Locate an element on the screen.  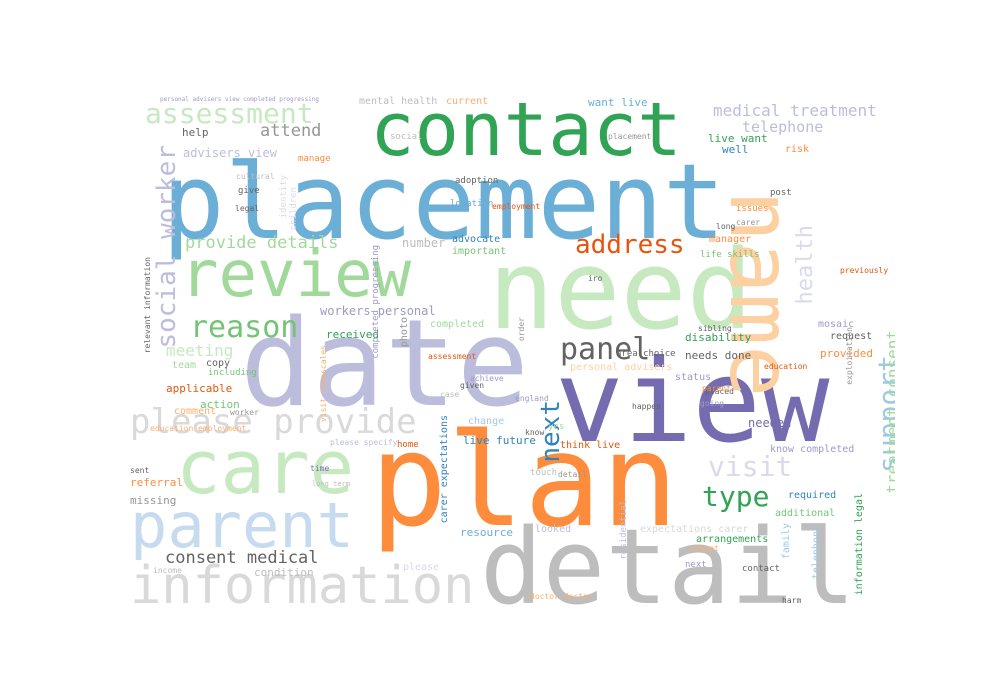
word: area choice is located at coordinates (646, 354).